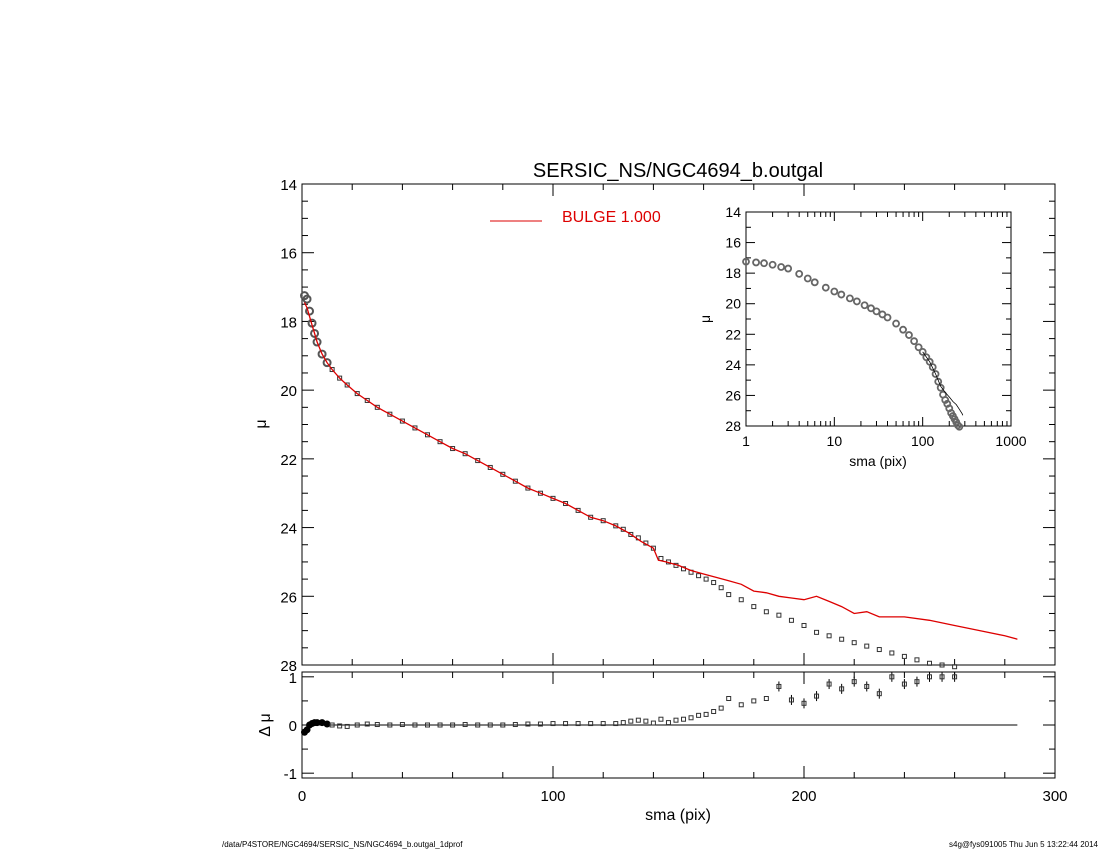 The height and width of the screenshot is (850, 1100). What do you see at coordinates (611, 217) in the screenshot?
I see `legend-label: BULGE 1.000` at bounding box center [611, 217].